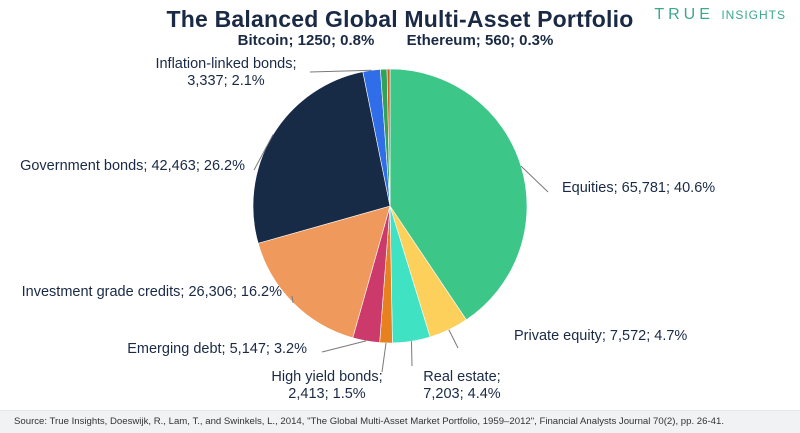  Describe the element at coordinates (225, 72) in the screenshot. I see `slice-label-inflation-linked-bonds: Inflation-linked bonds; 3,337; 2.1%` at that location.